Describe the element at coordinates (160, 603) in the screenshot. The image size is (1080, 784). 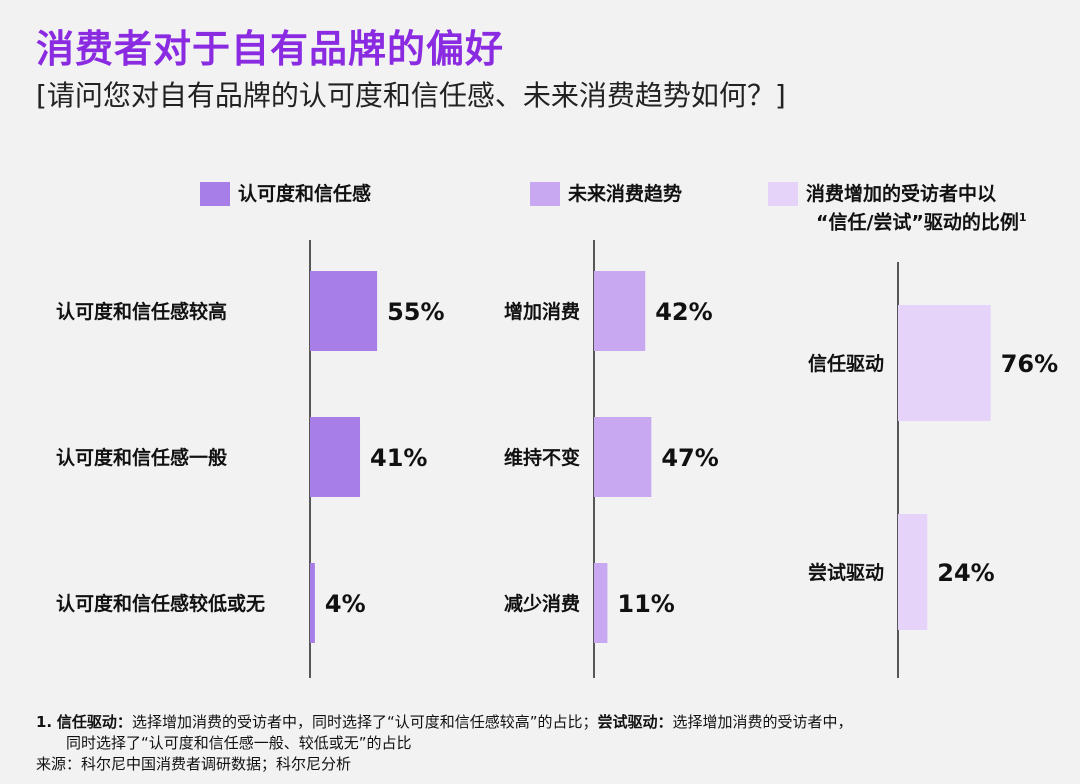
I see `category-label: 认可度和信任感较低或无` at that location.